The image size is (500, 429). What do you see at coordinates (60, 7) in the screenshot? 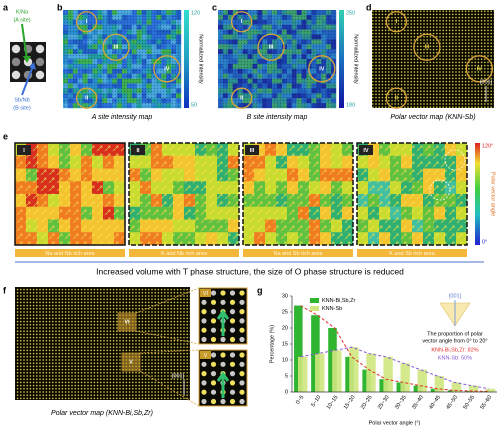
I see `panel-letter: b` at bounding box center [60, 7].